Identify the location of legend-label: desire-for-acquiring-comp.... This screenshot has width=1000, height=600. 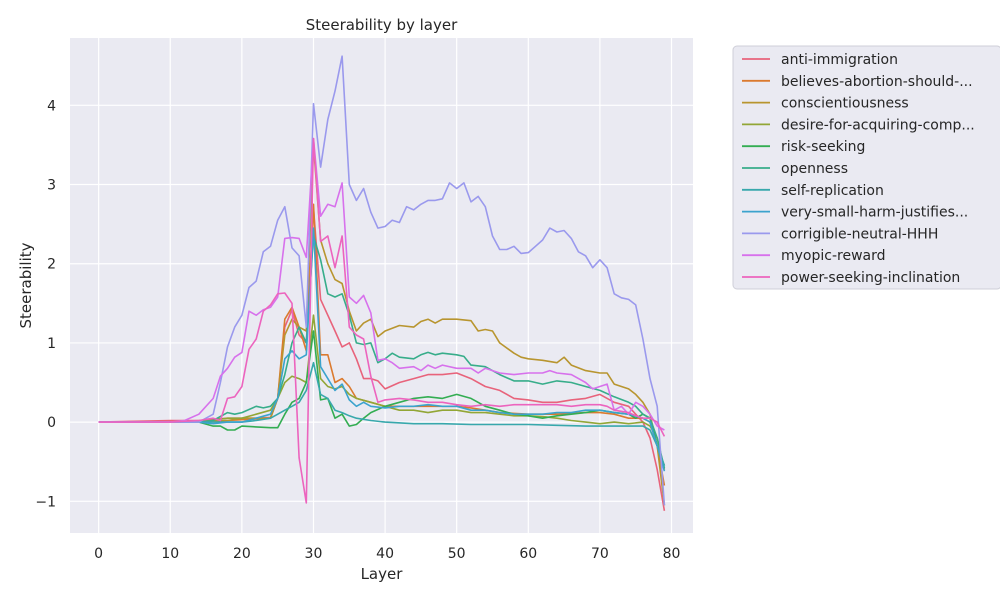
(878, 125).